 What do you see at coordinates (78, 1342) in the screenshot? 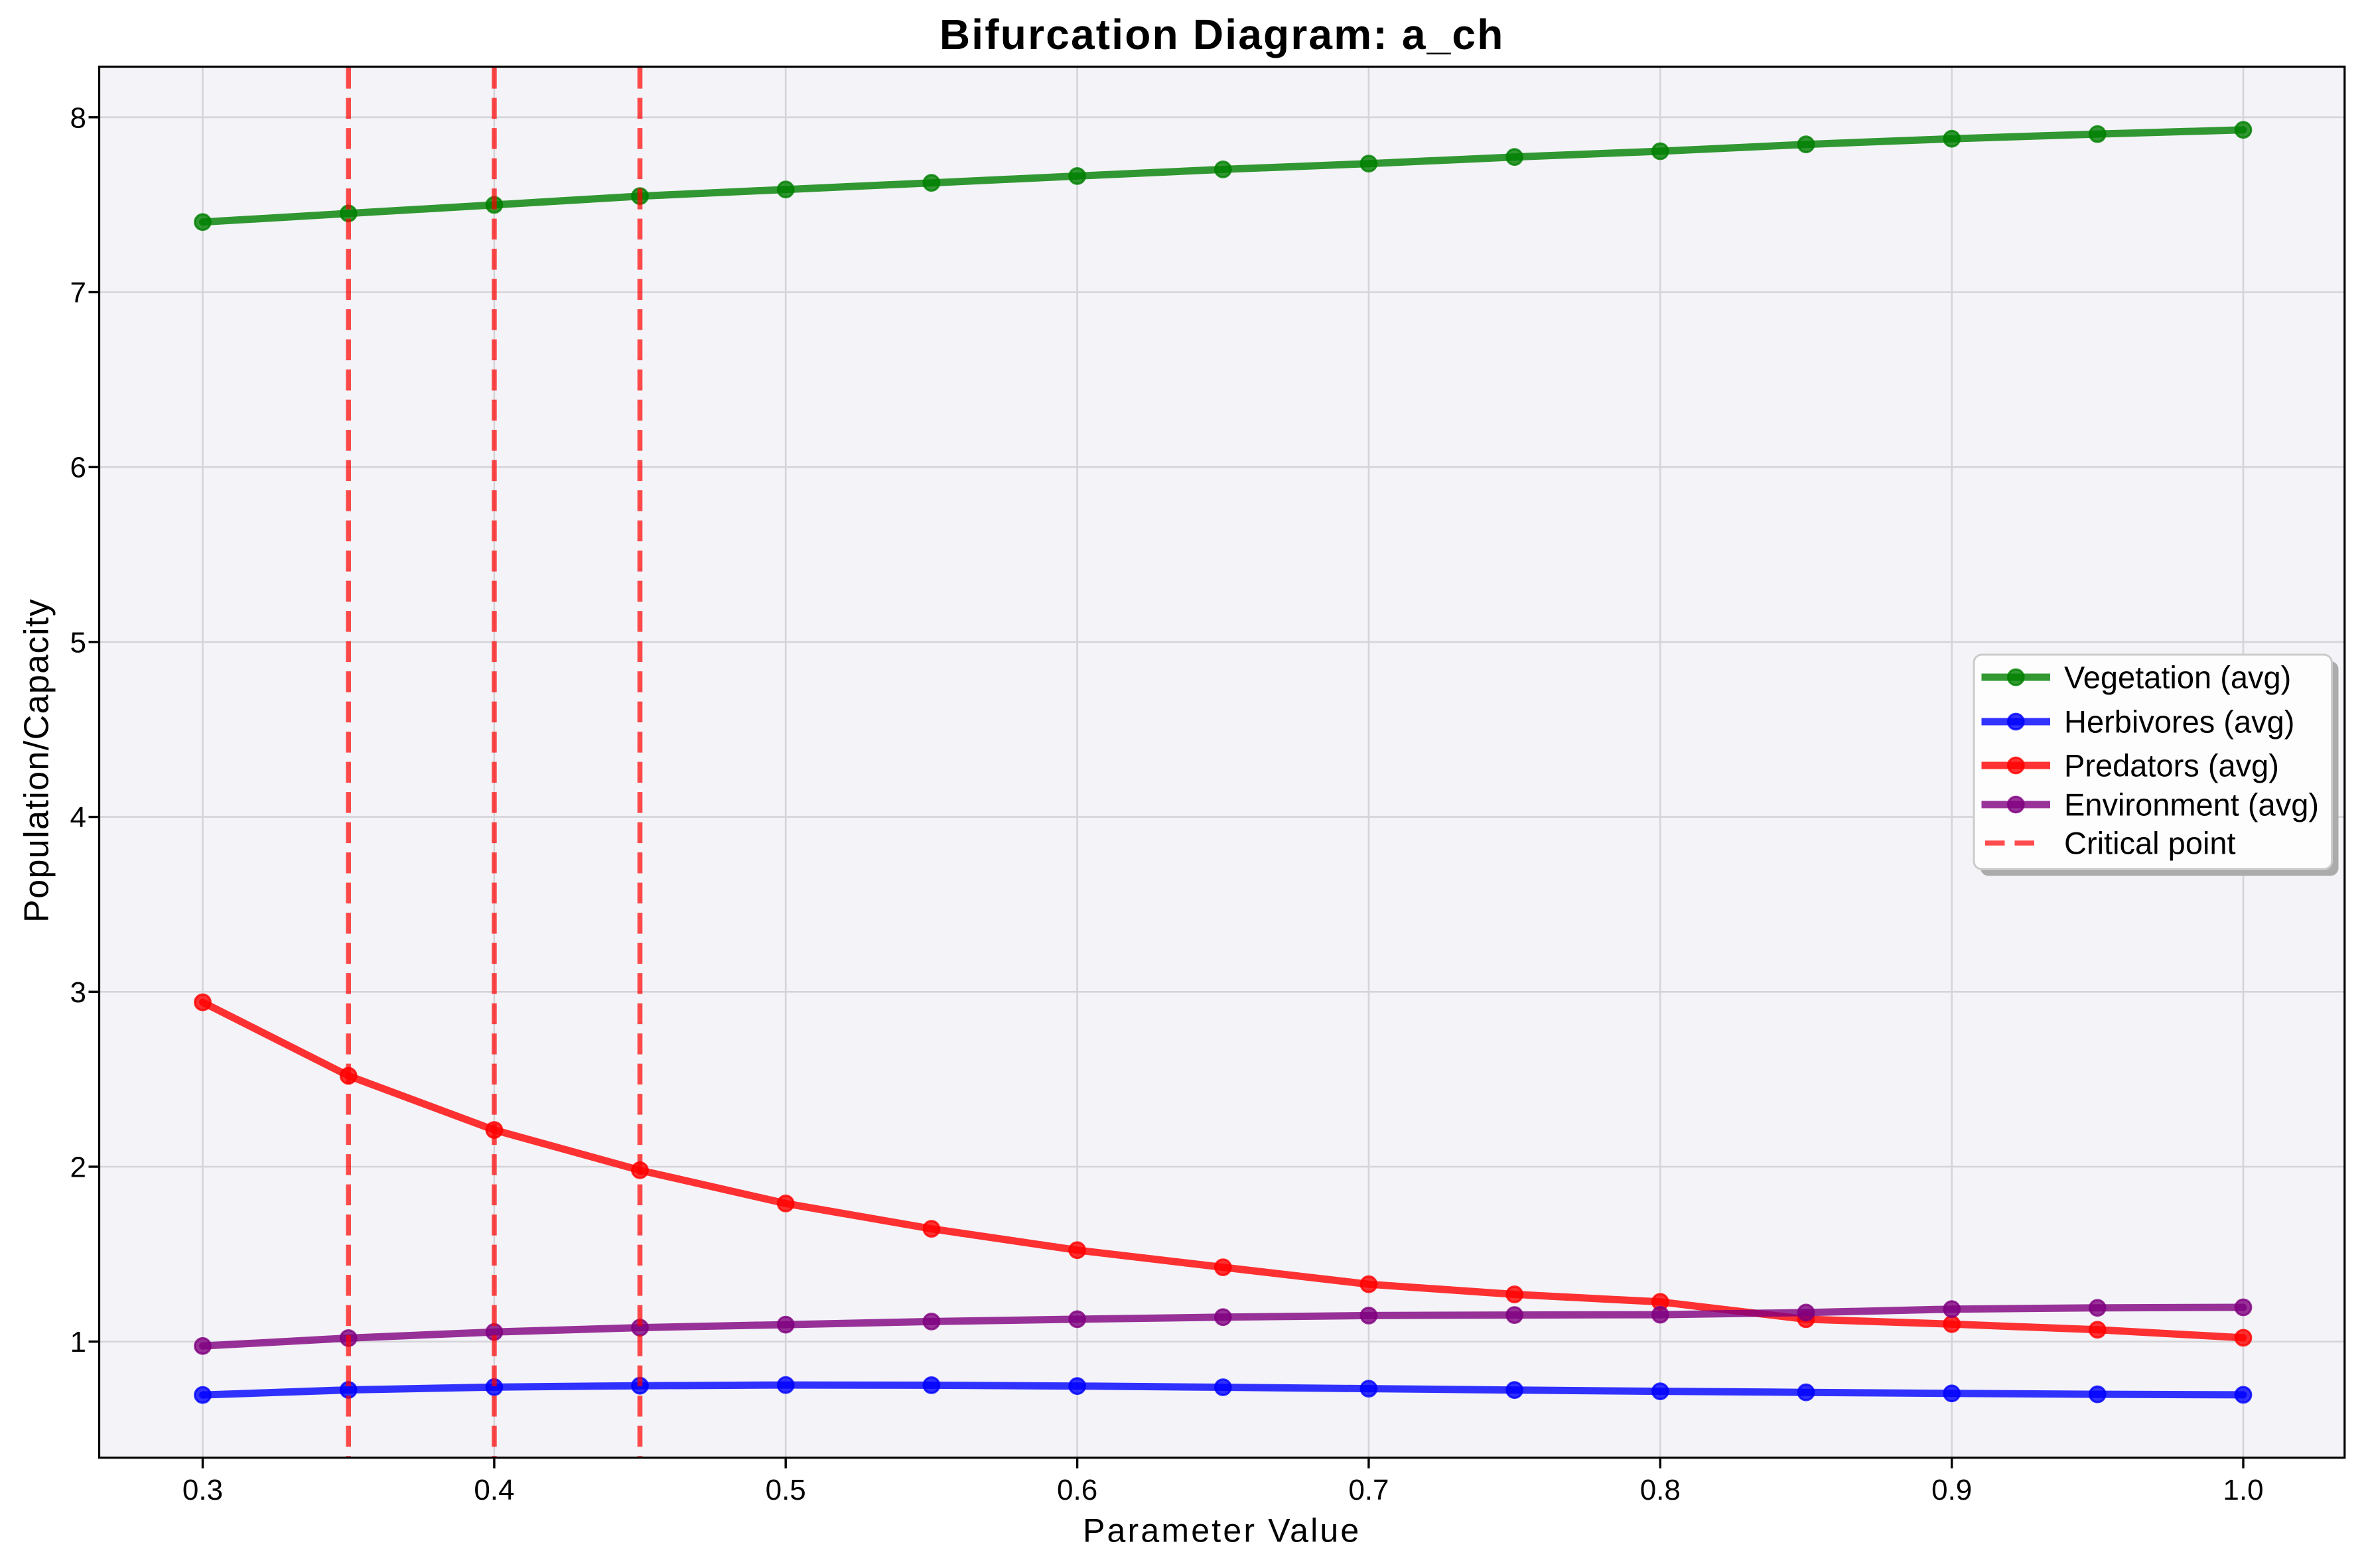
I see `svg-text: 1` at bounding box center [78, 1342].